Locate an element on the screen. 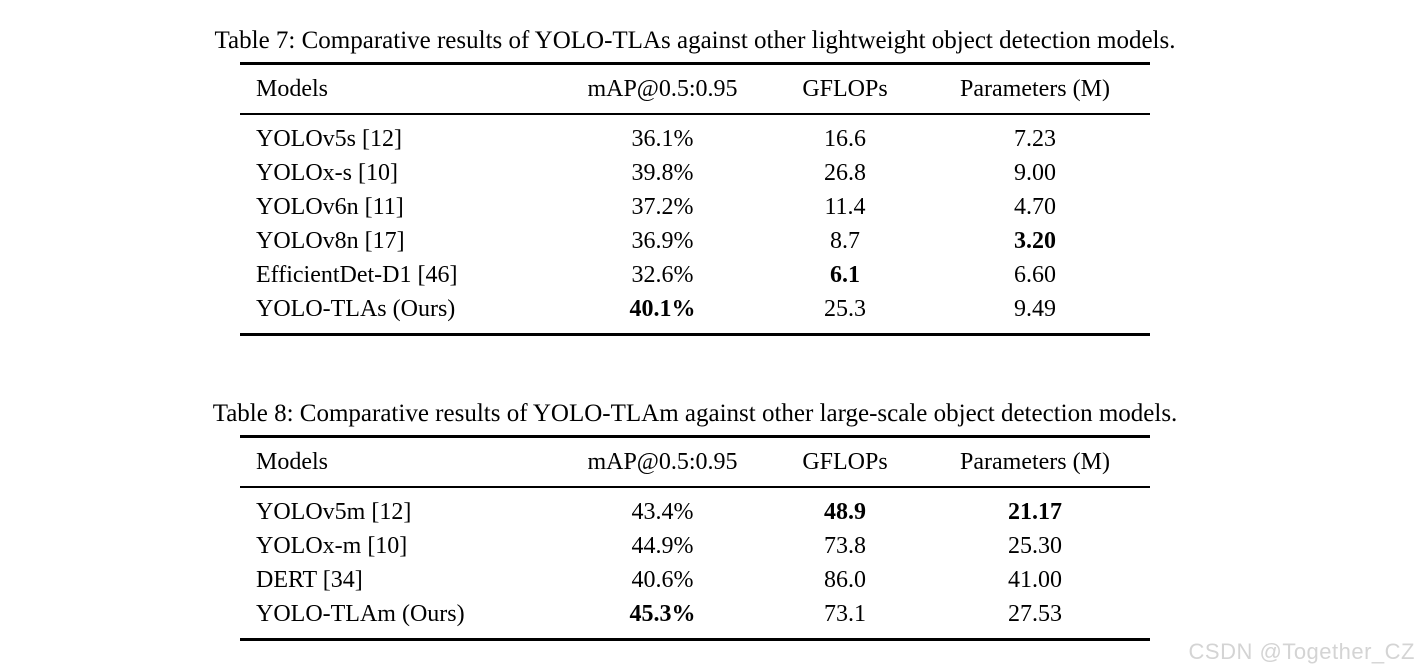 The height and width of the screenshot is (672, 1418). gflops-cell: 86.0 is located at coordinates (845, 580).